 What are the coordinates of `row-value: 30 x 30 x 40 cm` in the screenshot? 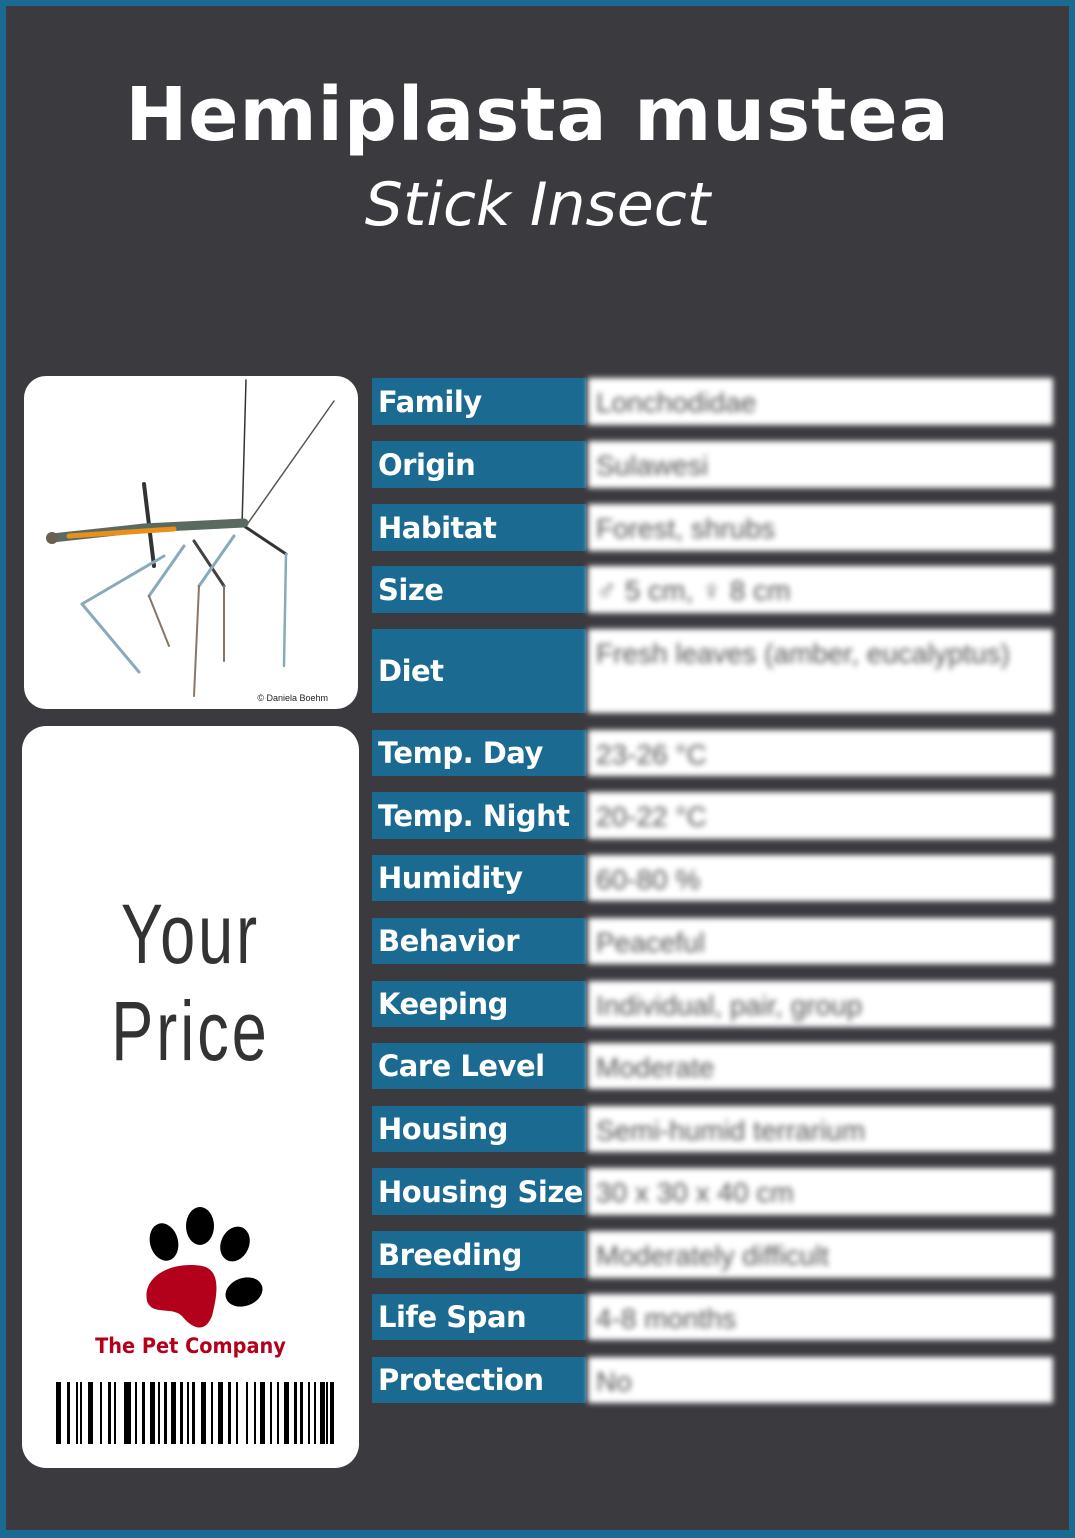 It's located at (820, 1191).